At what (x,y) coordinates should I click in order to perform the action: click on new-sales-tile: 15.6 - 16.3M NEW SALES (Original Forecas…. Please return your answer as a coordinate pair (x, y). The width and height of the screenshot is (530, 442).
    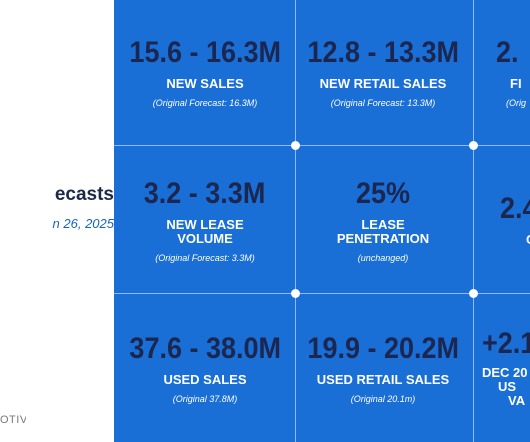
    Looking at the image, I should click on (205, 73).